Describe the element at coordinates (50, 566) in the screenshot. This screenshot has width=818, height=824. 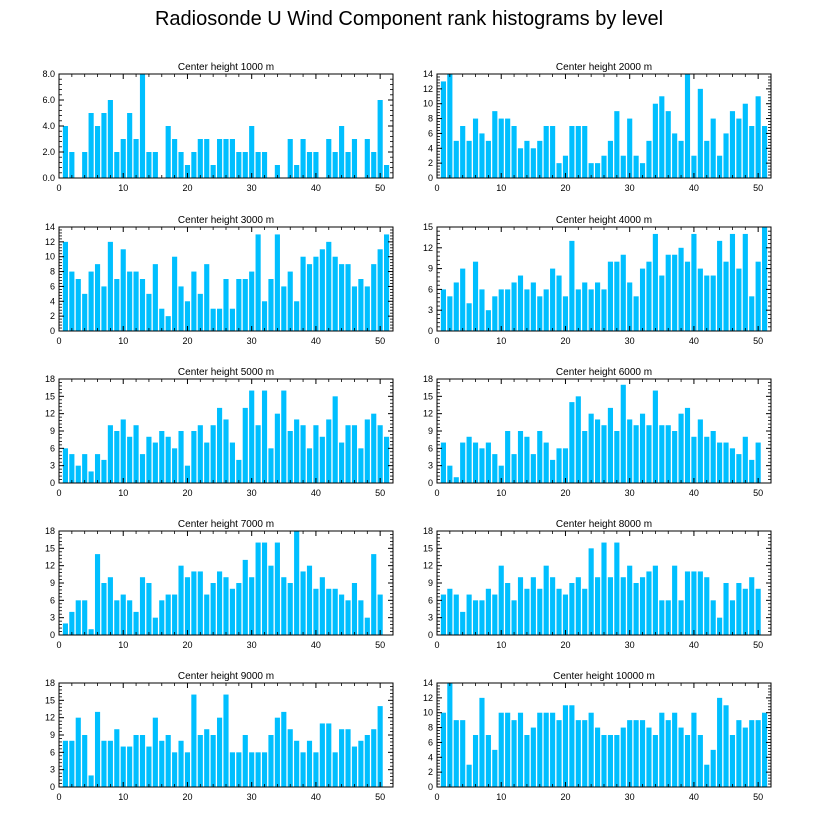
I see `y-tick-label: 12` at that location.